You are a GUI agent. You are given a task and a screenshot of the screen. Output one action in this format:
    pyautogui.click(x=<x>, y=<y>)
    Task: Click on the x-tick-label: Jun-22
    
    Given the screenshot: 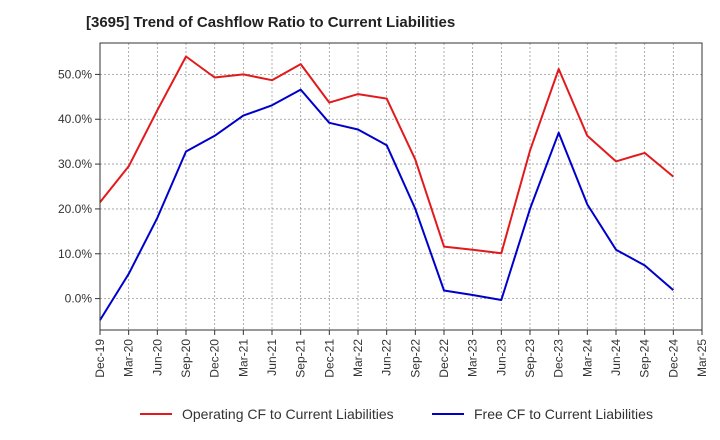 What is the action you would take?
    pyautogui.click(x=387, y=357)
    